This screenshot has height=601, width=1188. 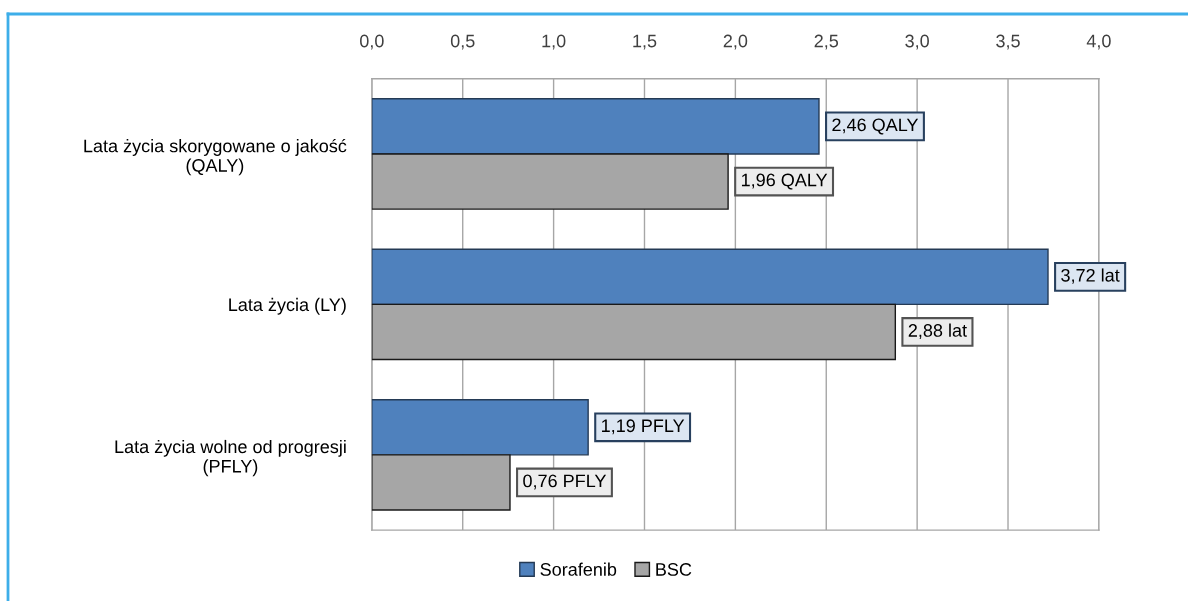 I want to click on legend-label: Sorafenib, so click(x=578, y=569).